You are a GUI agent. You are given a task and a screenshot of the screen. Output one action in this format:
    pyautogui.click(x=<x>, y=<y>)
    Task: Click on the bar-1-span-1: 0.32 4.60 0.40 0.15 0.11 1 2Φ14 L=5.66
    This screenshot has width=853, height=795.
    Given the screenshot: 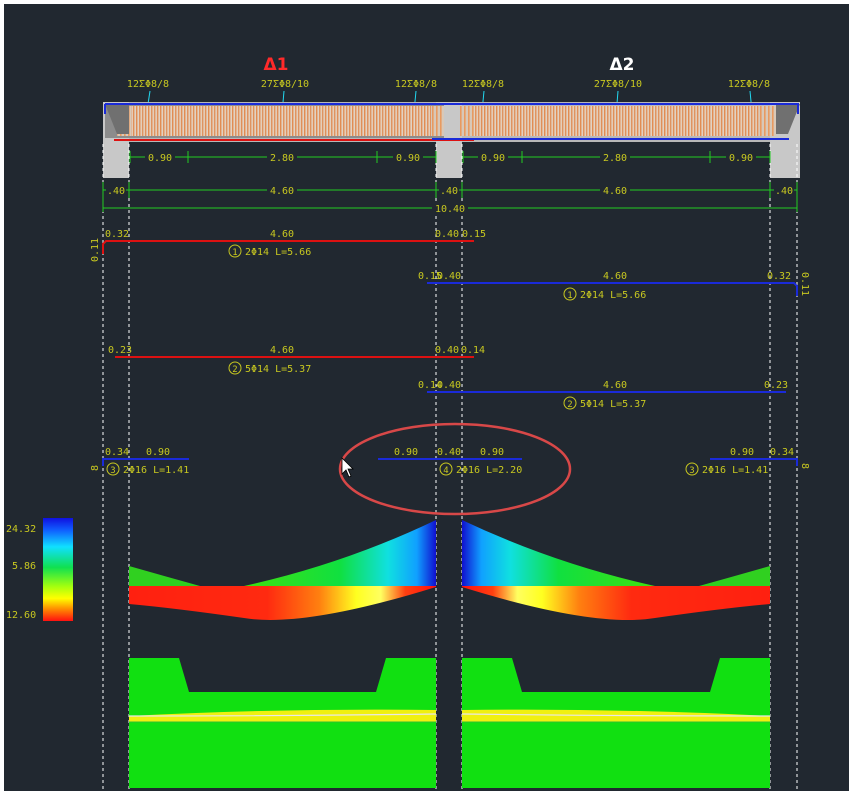 What is the action you would take?
    pyautogui.click(x=288, y=245)
    